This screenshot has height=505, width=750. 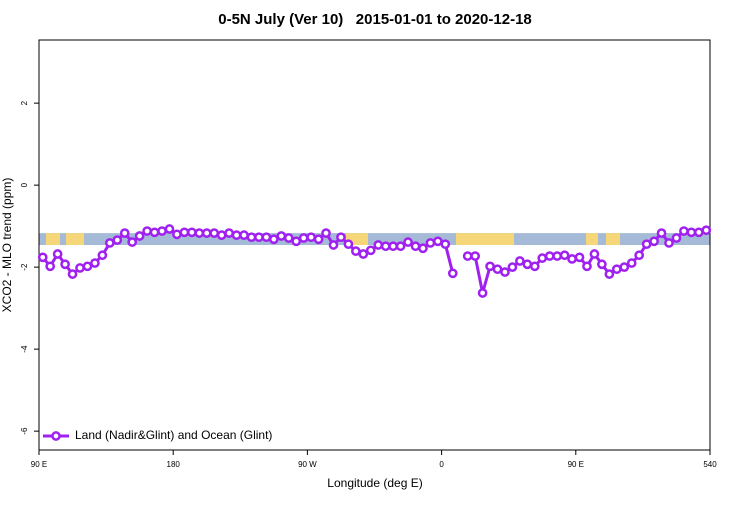 I want to click on x-axis-label: Longitude (deg E), so click(x=374, y=483).